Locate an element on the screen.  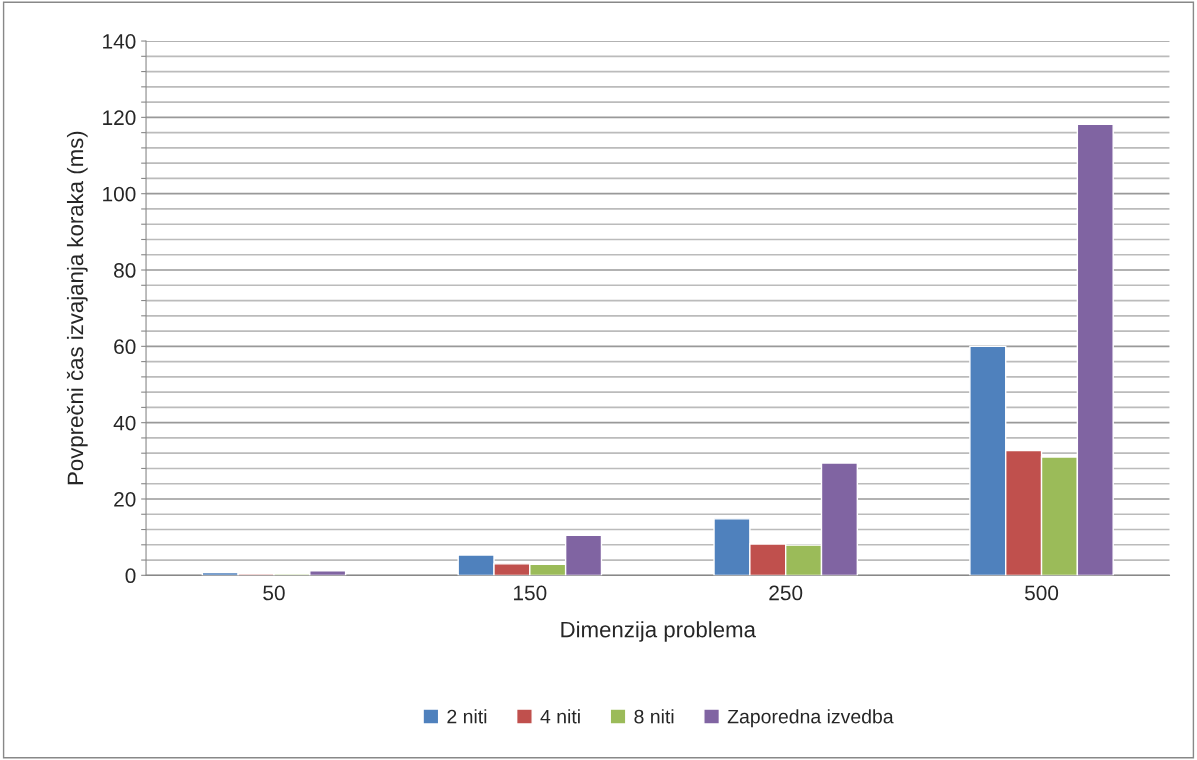
x-tick-label: 250 is located at coordinates (786, 593).